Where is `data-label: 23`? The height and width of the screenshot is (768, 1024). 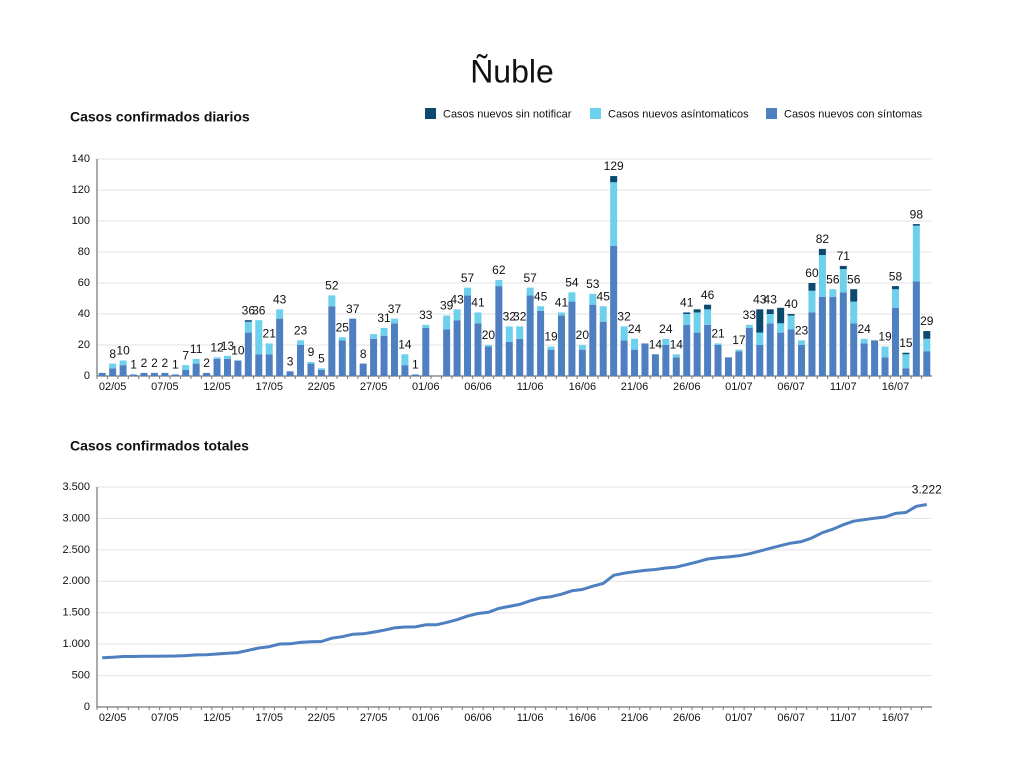 data-label: 23 is located at coordinates (802, 331).